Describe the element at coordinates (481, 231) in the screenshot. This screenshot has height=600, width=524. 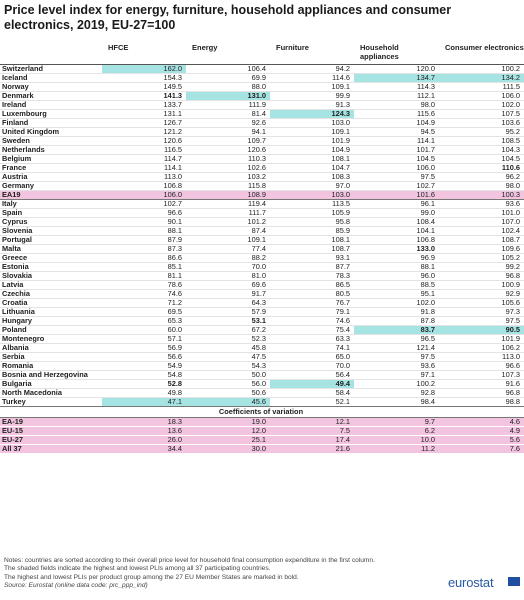
I see `value-cell: 102.4` at that location.